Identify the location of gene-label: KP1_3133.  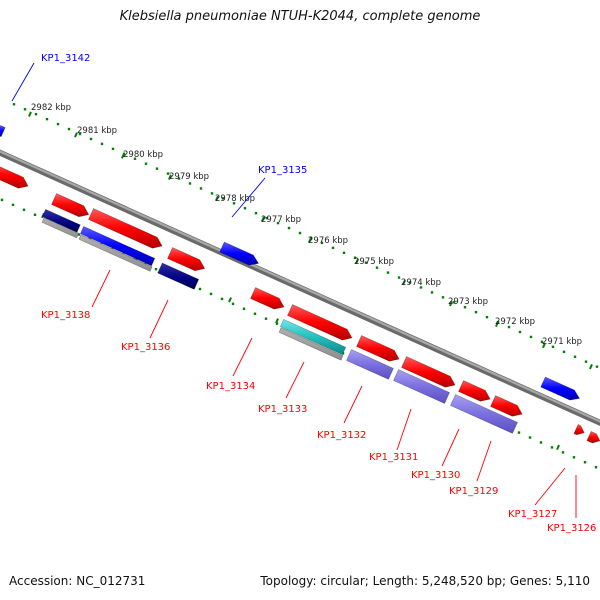
(282, 409).